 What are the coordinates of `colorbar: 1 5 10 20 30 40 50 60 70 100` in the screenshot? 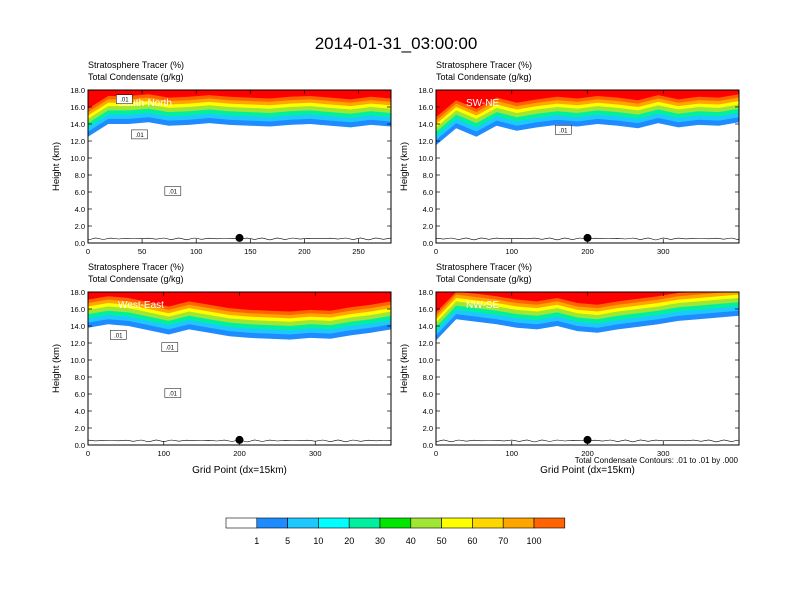 It's located at (395, 531).